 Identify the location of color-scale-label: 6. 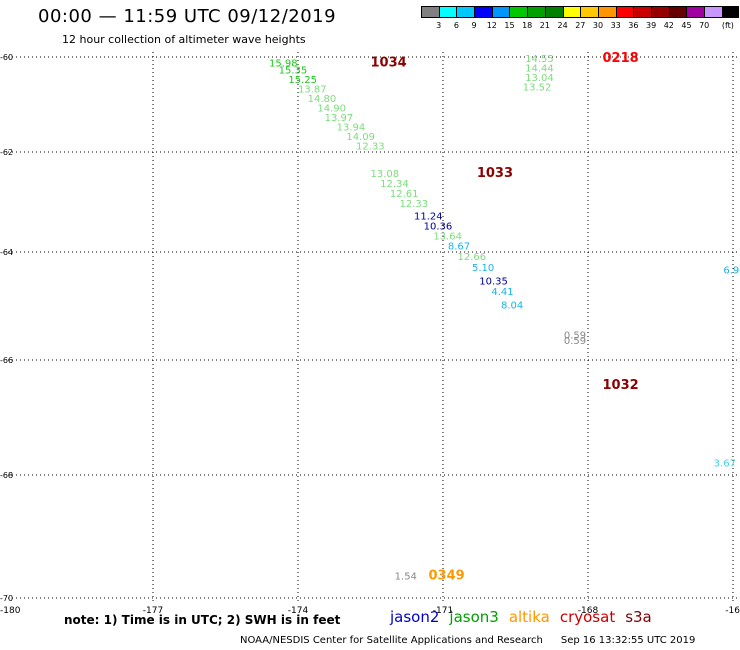
(456, 25).